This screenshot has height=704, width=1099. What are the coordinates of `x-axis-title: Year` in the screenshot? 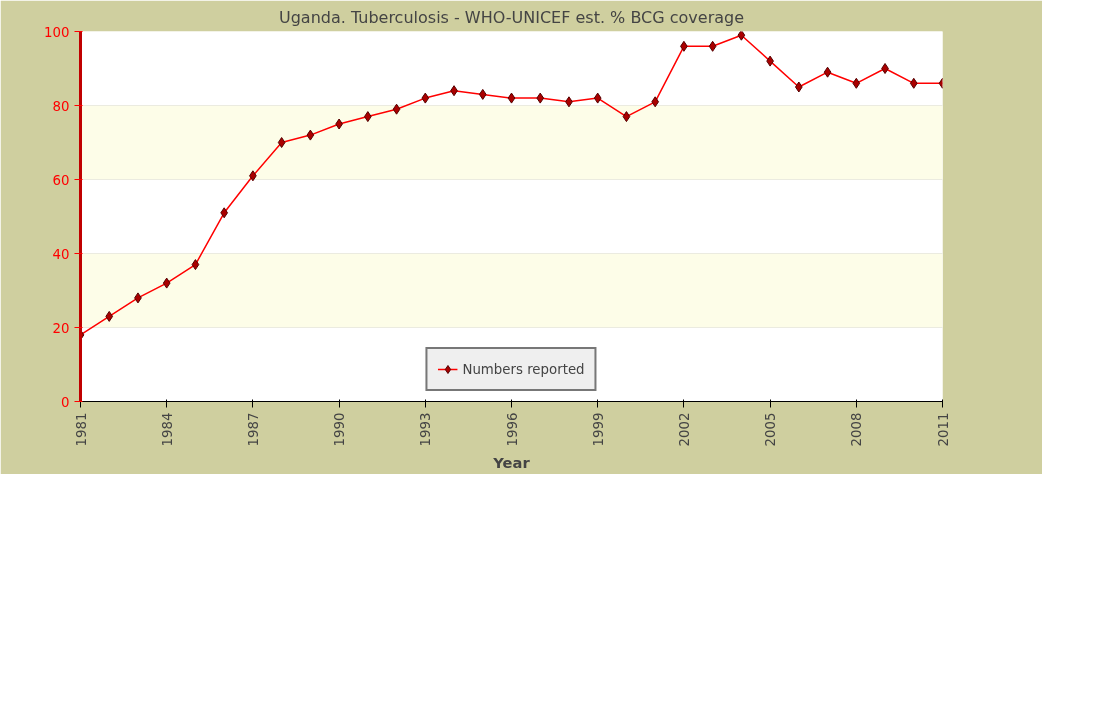 It's located at (511, 463).